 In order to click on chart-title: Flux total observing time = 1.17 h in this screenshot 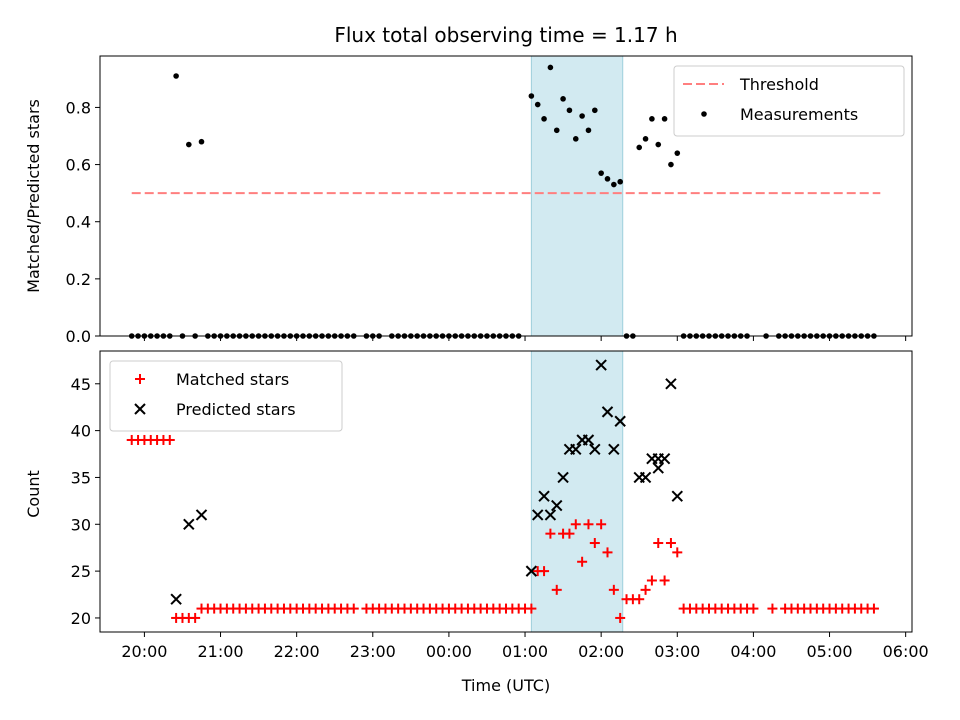, I will do `click(505, 35)`.